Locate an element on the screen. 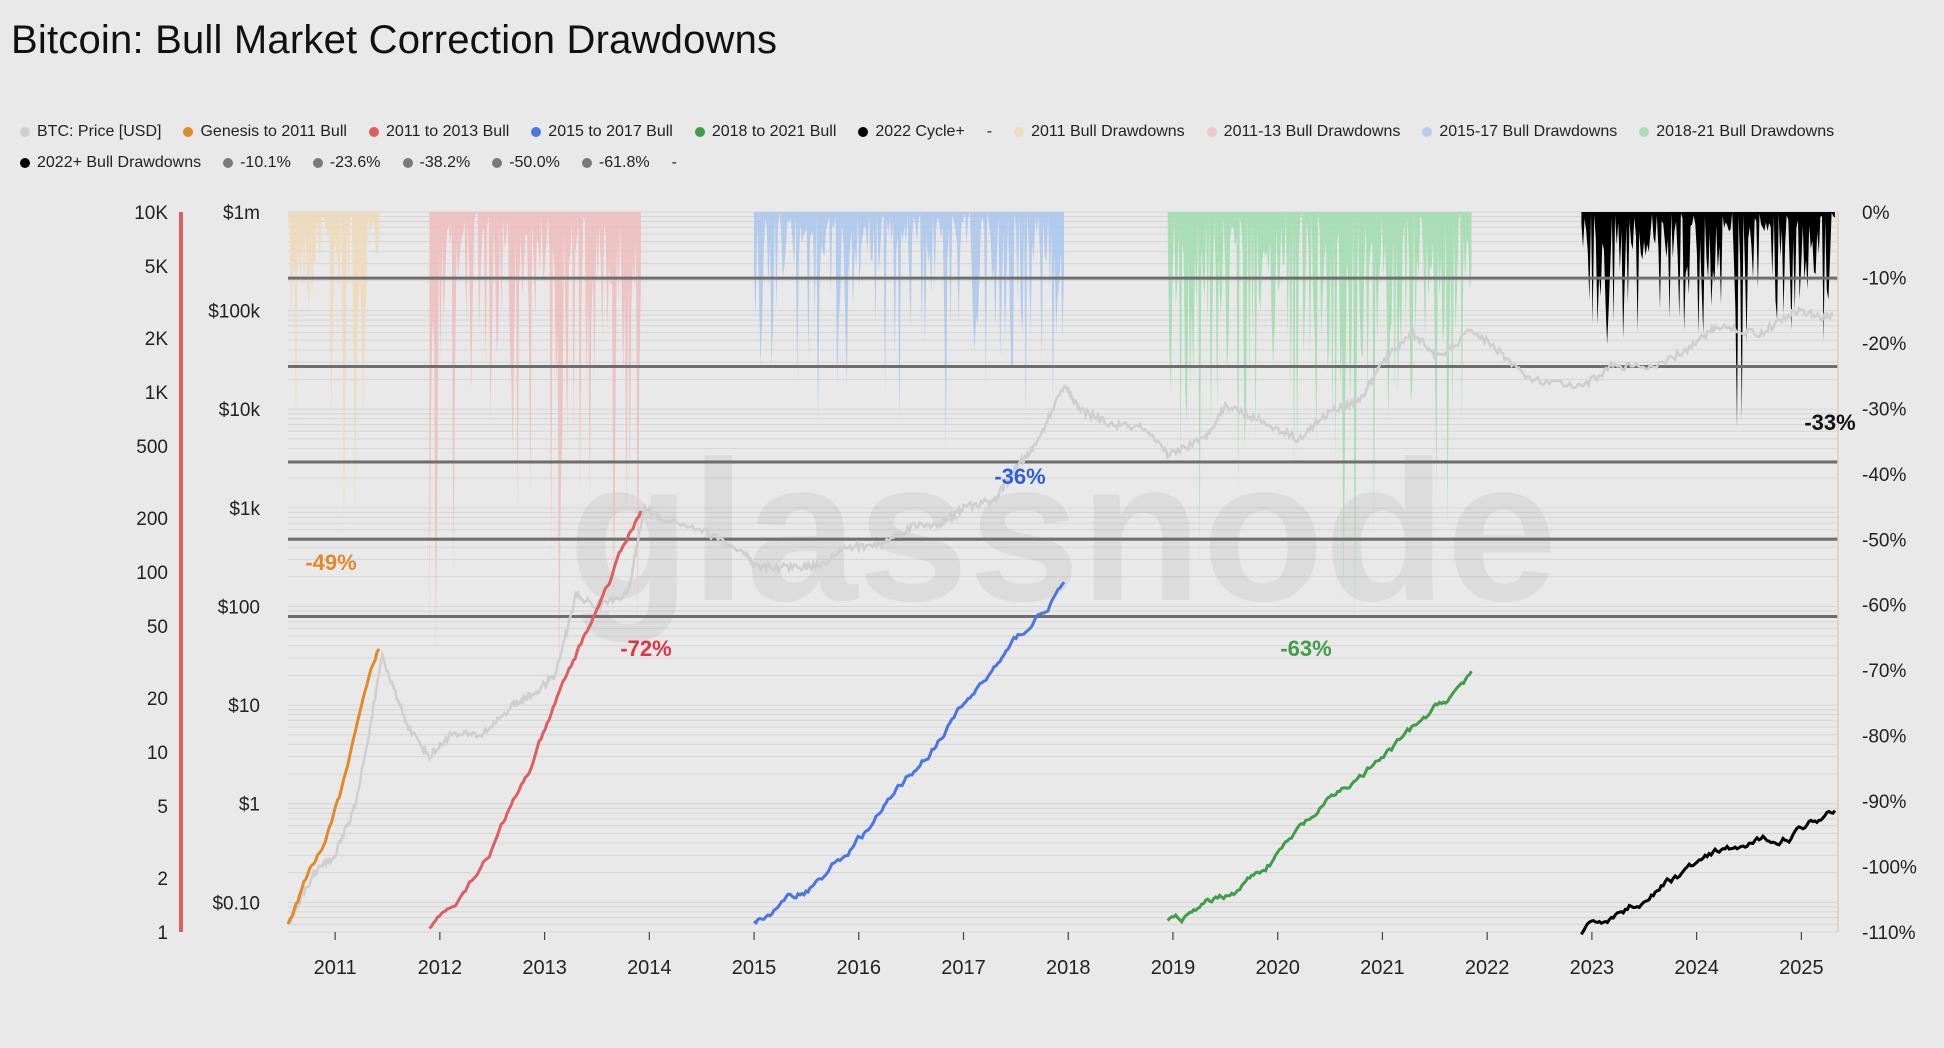 This screenshot has height=1048, width=1944. x-axis-tick-label: 2025 is located at coordinates (1801, 968).